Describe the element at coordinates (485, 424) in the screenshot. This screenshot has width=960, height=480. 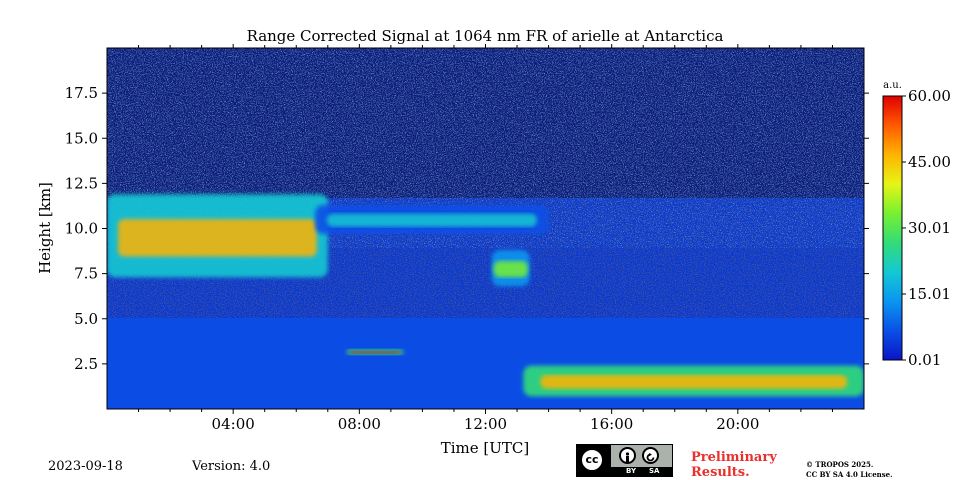
I see `x-tick-label: 12:00` at that location.